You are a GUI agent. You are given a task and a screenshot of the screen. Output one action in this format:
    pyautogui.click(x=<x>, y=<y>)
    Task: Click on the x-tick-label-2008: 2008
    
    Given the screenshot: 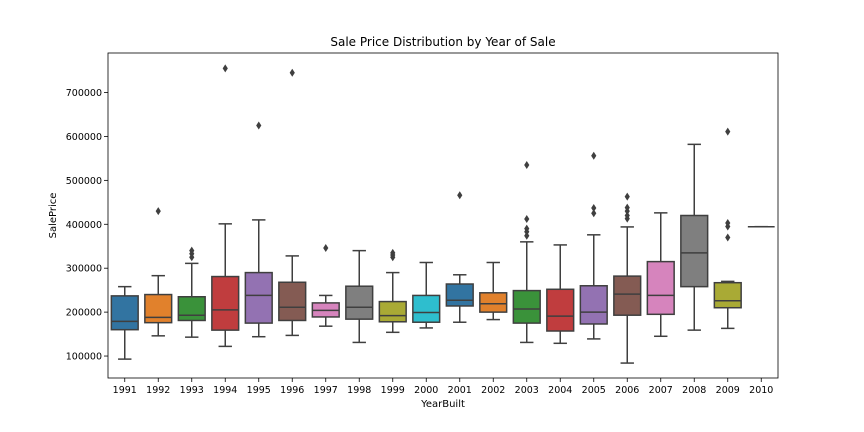 What is the action you would take?
    pyautogui.click(x=694, y=390)
    